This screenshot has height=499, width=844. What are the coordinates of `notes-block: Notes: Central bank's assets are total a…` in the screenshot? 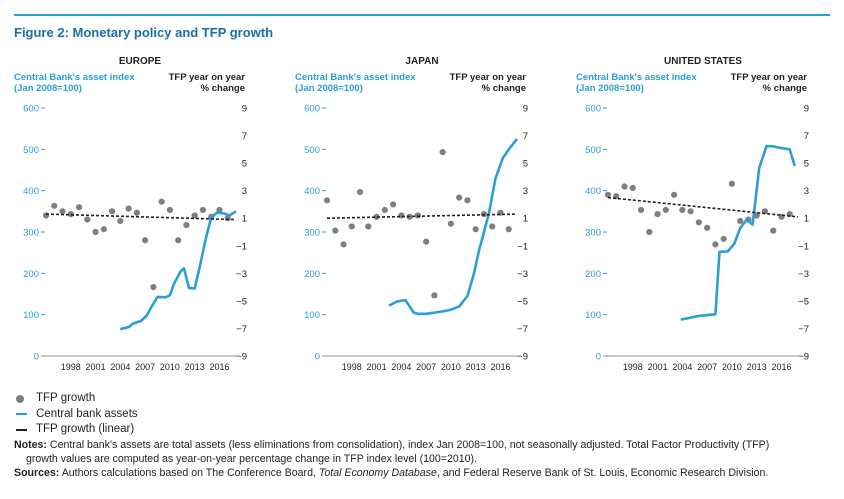 It's located at (422, 459).